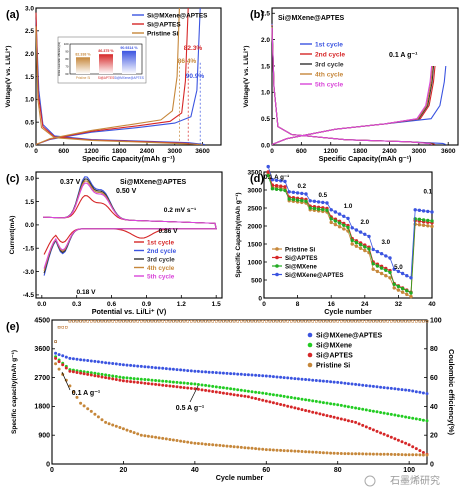 Image resolution: width=466 pixels, height=491 pixels. I want to click on discharge-curve, so click(116, 79).